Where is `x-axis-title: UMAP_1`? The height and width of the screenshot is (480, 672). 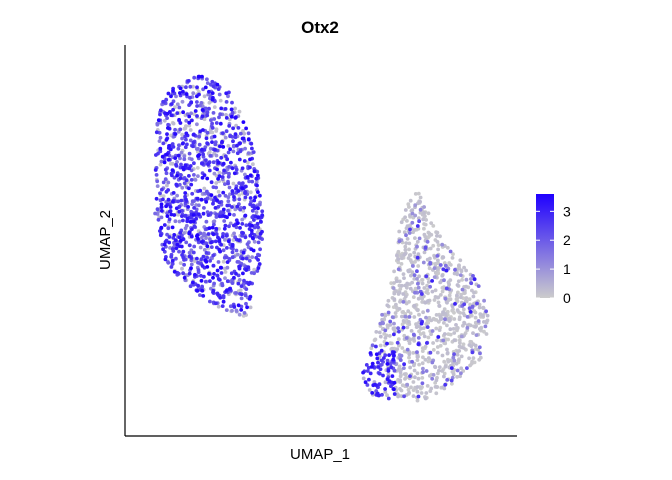 x-axis-title: UMAP_1 is located at coordinates (320, 454).